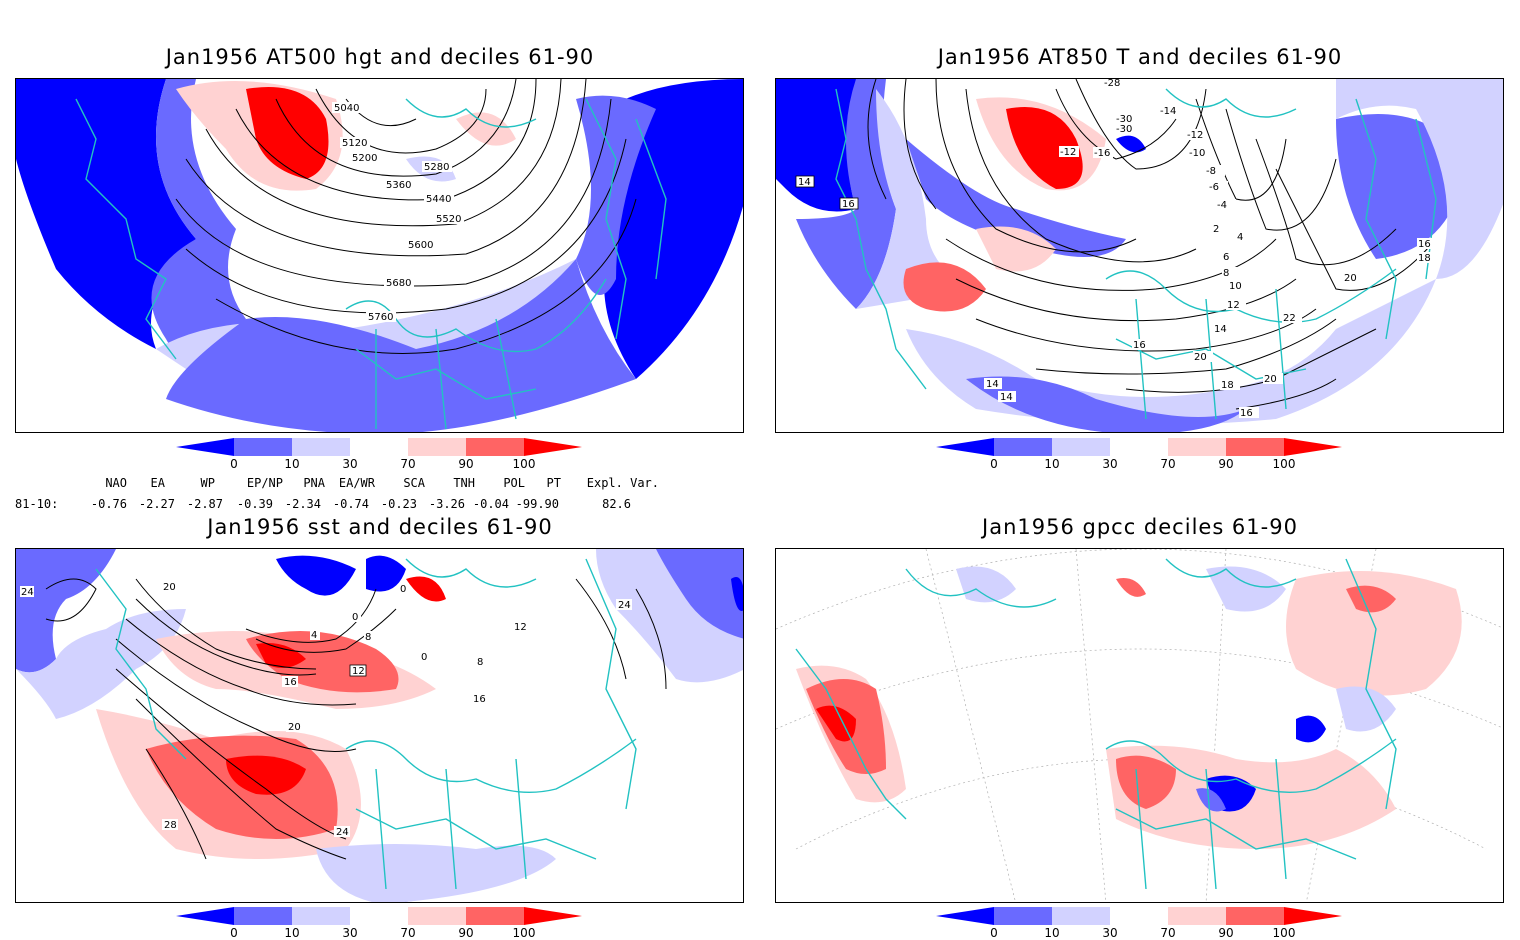  I want to click on contour-label: 22, so click(1292, 318).